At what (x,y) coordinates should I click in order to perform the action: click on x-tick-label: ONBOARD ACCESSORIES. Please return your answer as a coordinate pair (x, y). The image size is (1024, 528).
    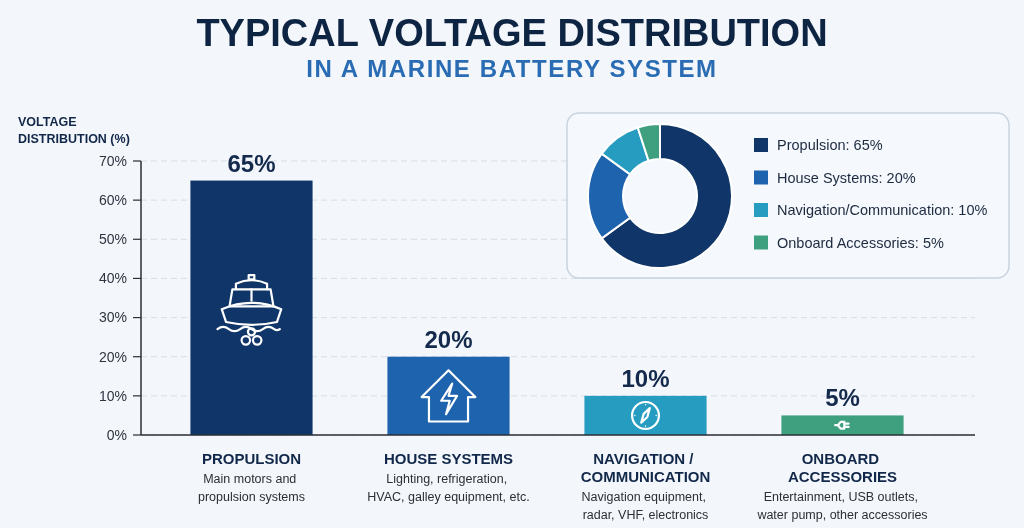
    Looking at the image, I should click on (842, 467).